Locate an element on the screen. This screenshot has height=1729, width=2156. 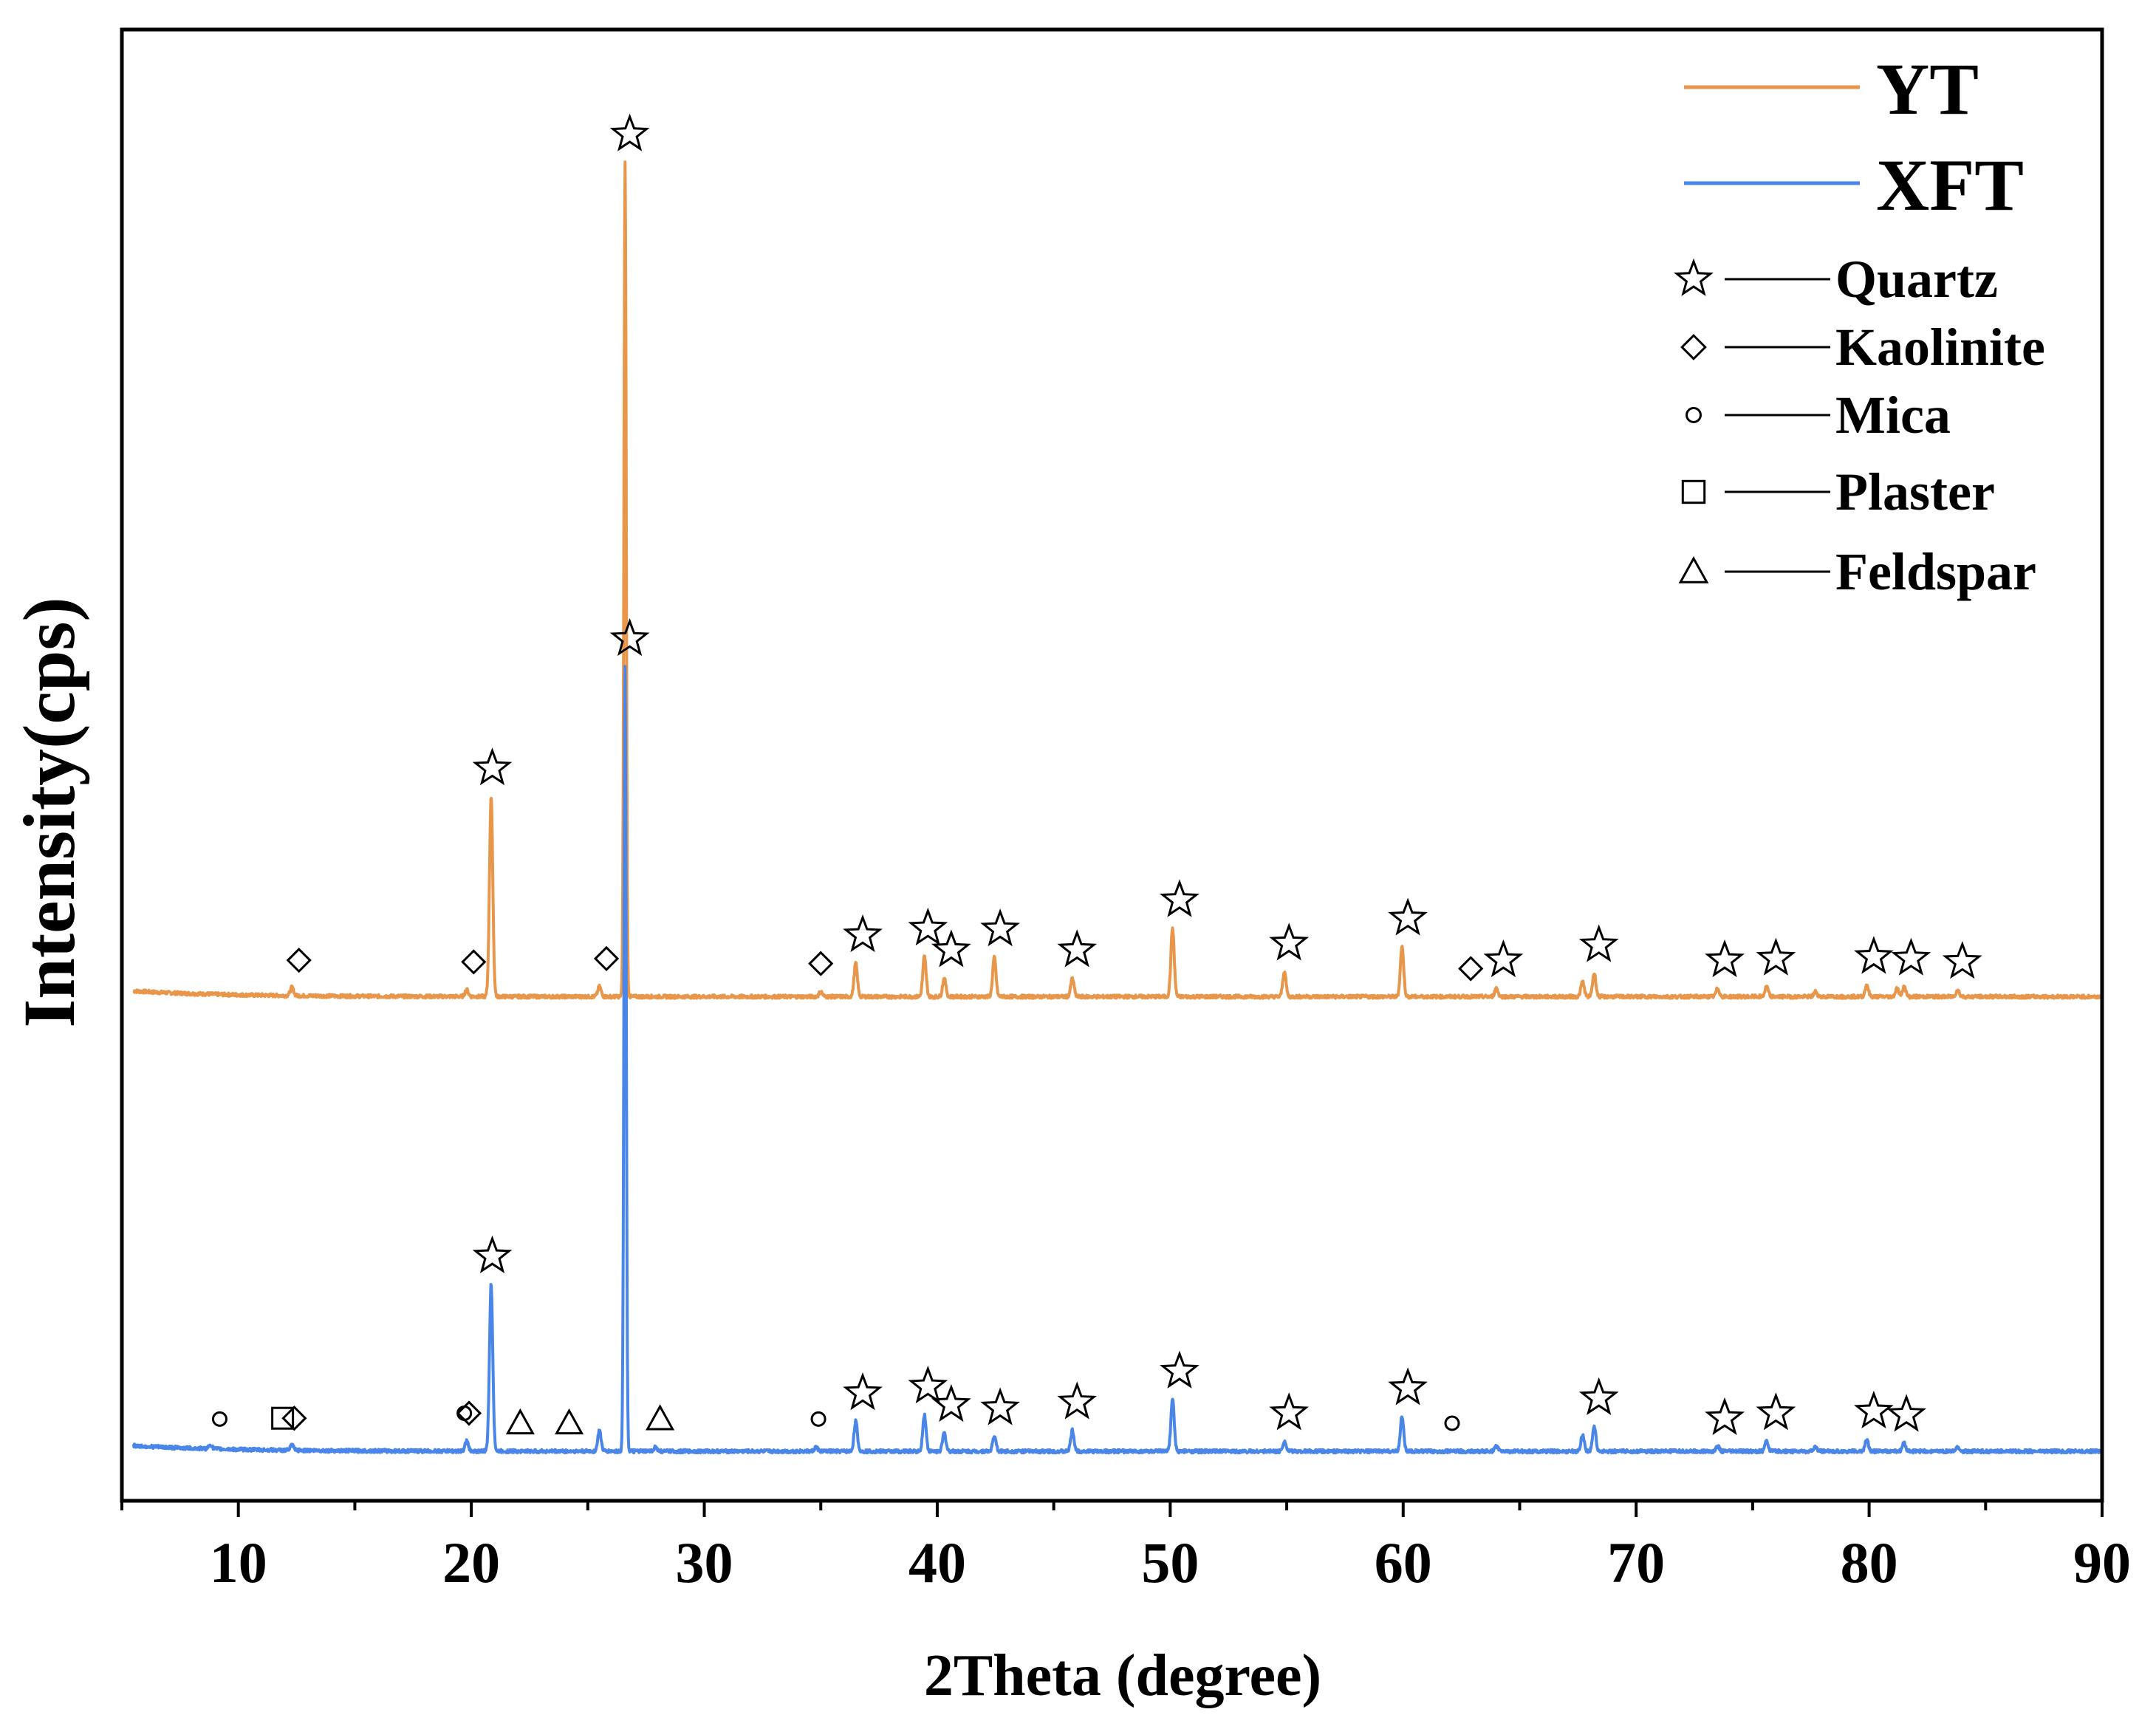
x-tick-label: 80 is located at coordinates (1869, 1562).